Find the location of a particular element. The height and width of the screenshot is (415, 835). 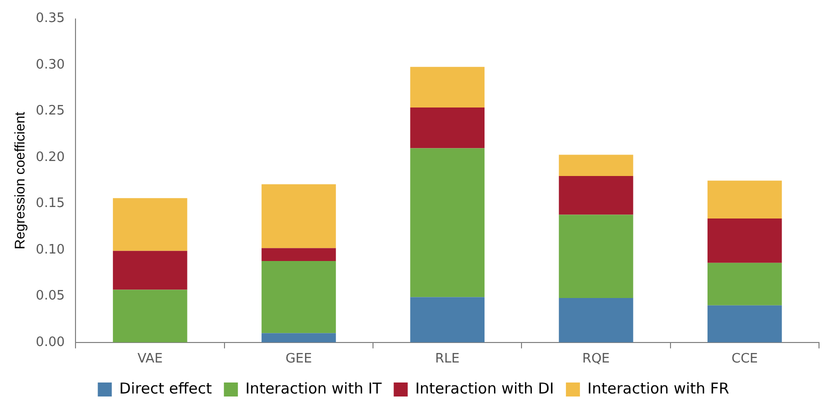

y-tick-label: 0.05 is located at coordinates (50, 296).